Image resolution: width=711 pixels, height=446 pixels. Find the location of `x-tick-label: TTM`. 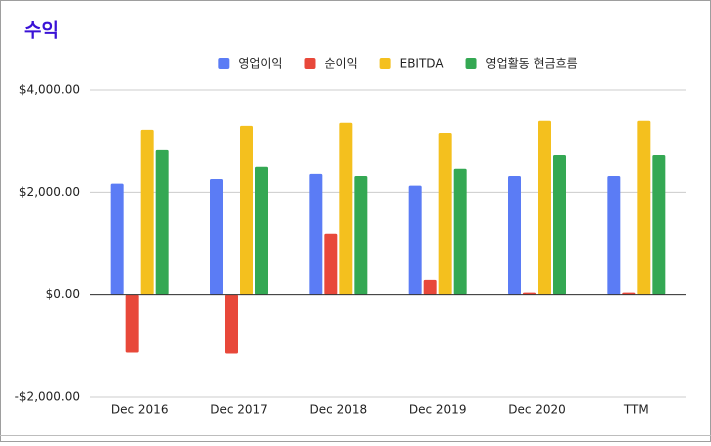

x-tick-label: TTM is located at coordinates (636, 410).